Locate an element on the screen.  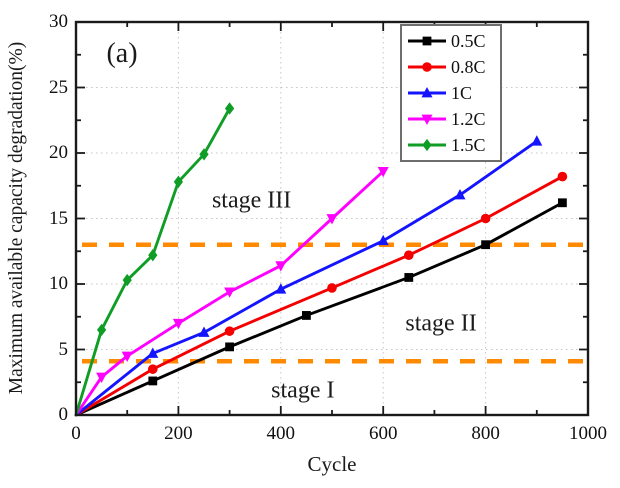
legend-triangle-up-icon is located at coordinates (427, 92).